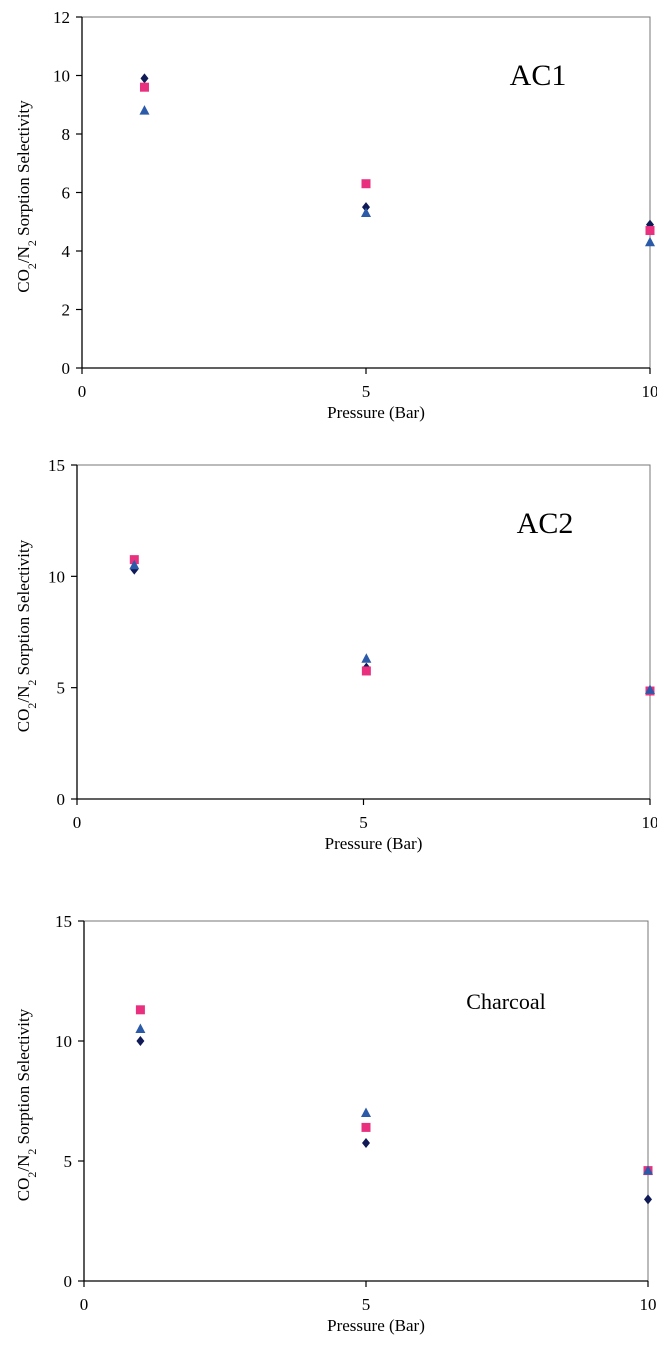 The image size is (657, 1350). What do you see at coordinates (66, 310) in the screenshot?
I see `y-tick-label: 2` at bounding box center [66, 310].